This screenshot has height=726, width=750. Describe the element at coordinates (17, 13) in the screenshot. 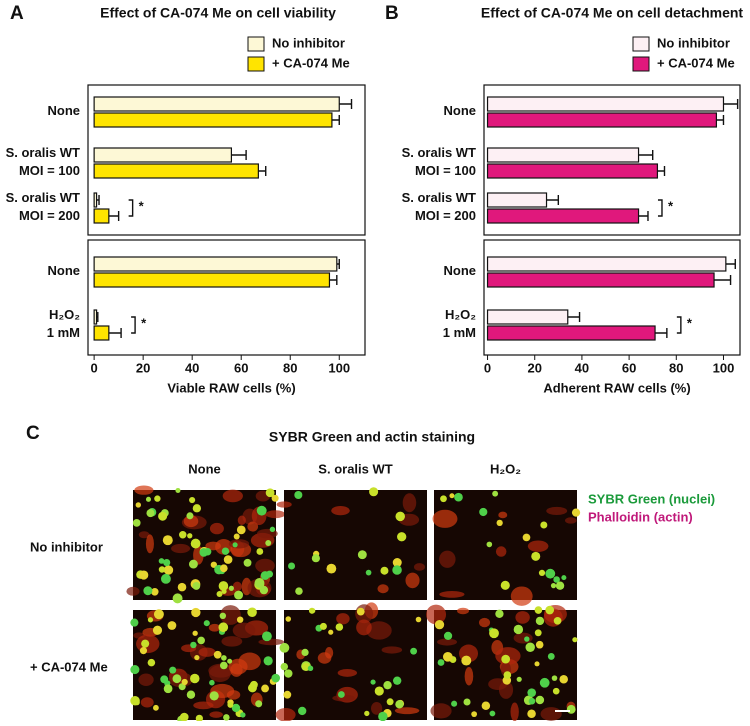

I see `panel-letter: A` at that location.